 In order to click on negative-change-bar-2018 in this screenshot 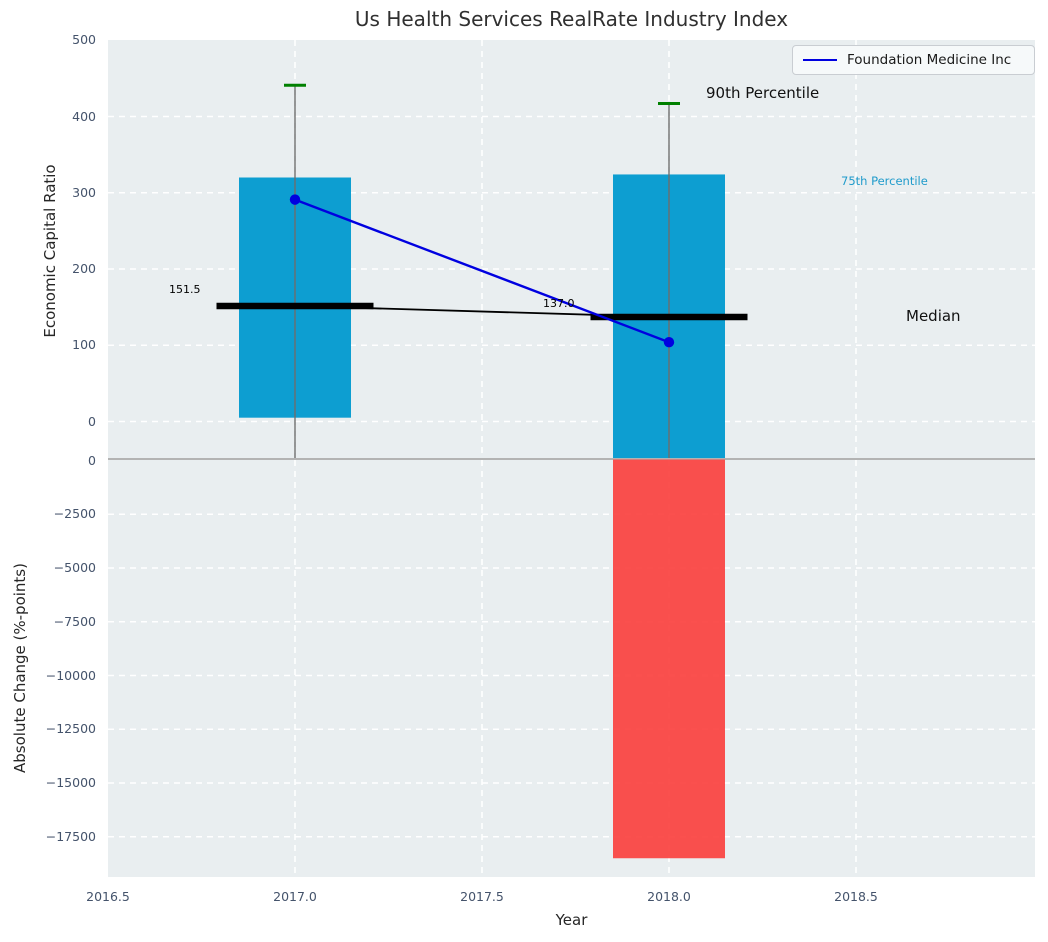, I will do `click(669, 659)`.